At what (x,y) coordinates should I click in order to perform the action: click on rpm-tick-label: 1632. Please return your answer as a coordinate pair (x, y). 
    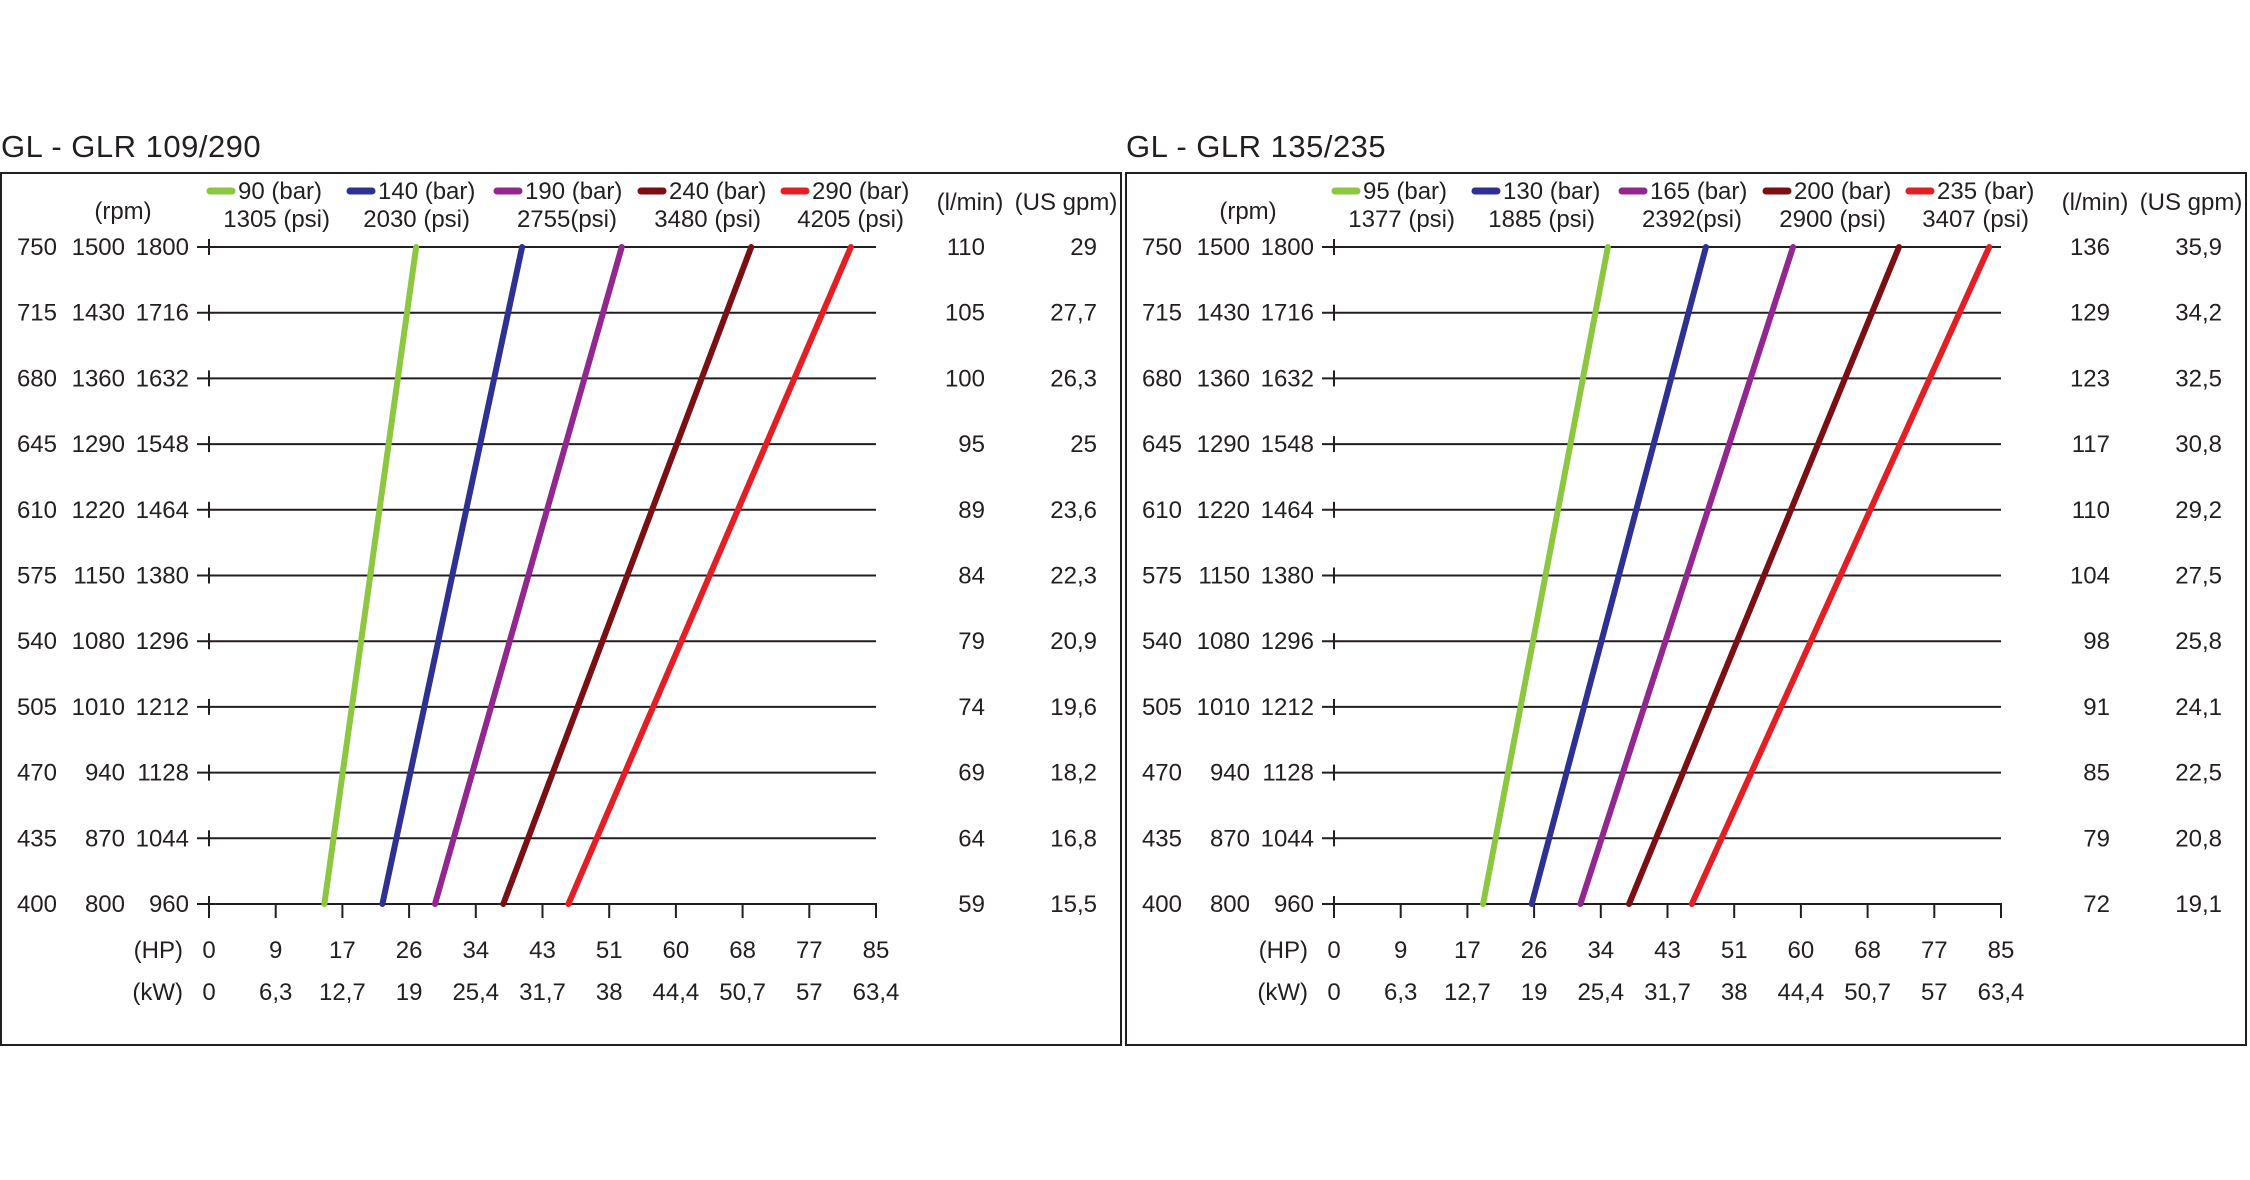
    Looking at the image, I should click on (1287, 378).